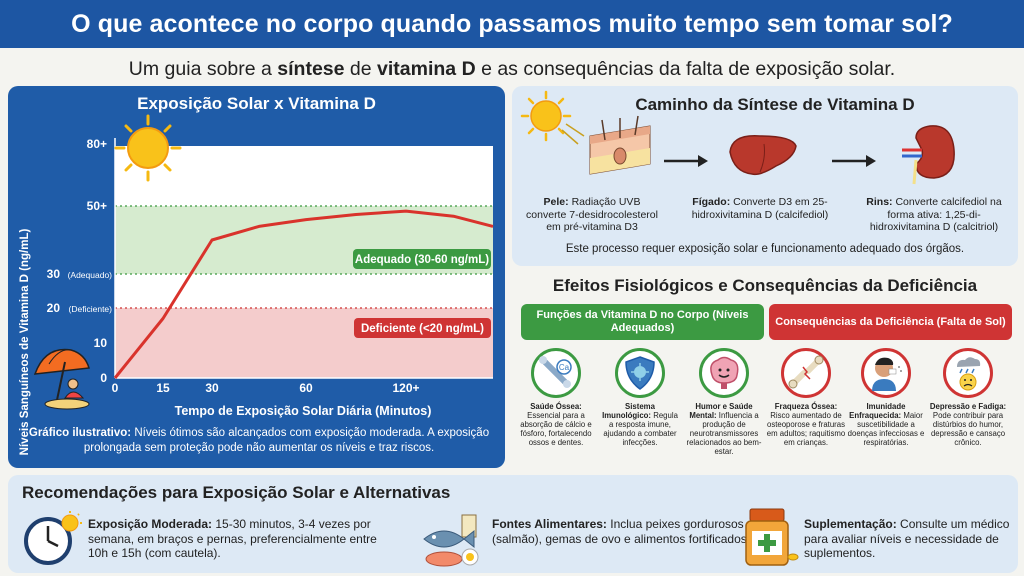  I want to click on shield-virus-icon, so click(640, 373).